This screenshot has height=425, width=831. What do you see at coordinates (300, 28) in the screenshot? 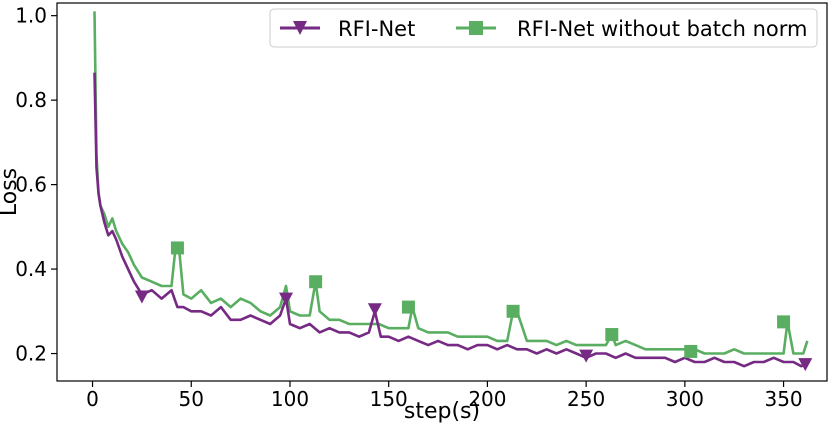
I see `legend-marker-triangle-icon` at bounding box center [300, 28].